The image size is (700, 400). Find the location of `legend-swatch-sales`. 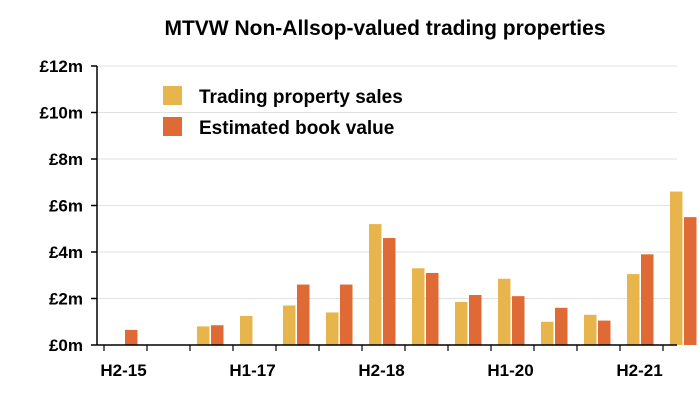

legend-swatch-sales is located at coordinates (172, 95).